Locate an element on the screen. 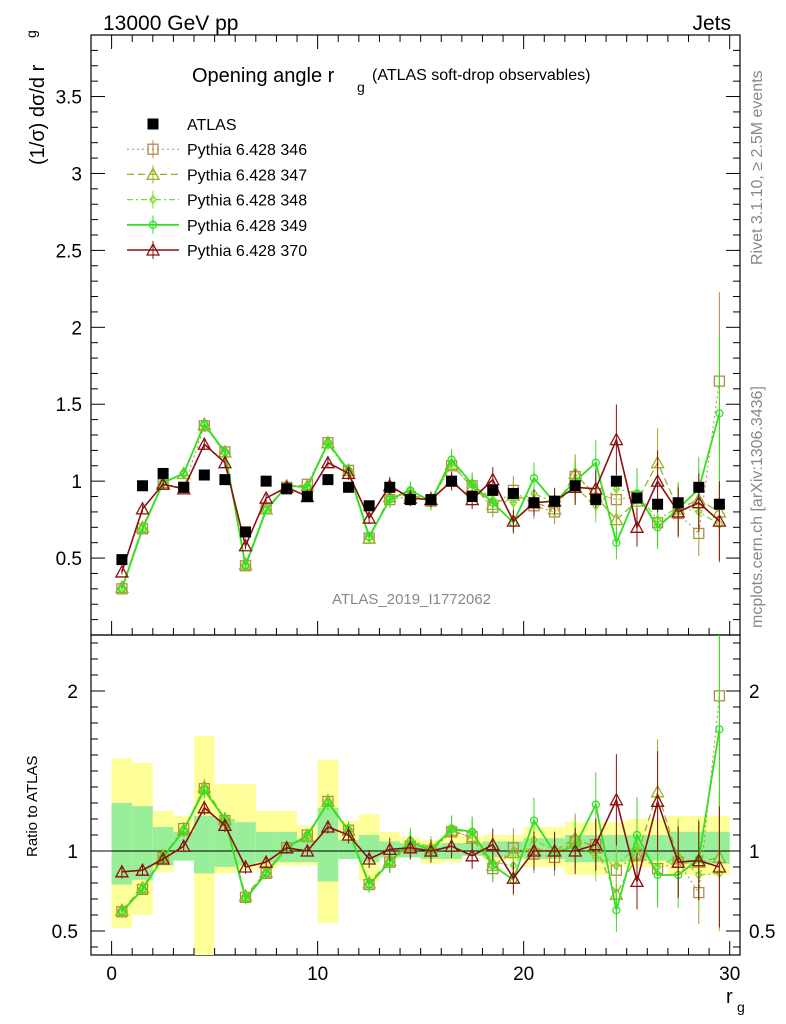 Image resolution: width=786 pixels, height=1024 pixels. ratio-y-tick-label-right: 2 is located at coordinates (754, 692).